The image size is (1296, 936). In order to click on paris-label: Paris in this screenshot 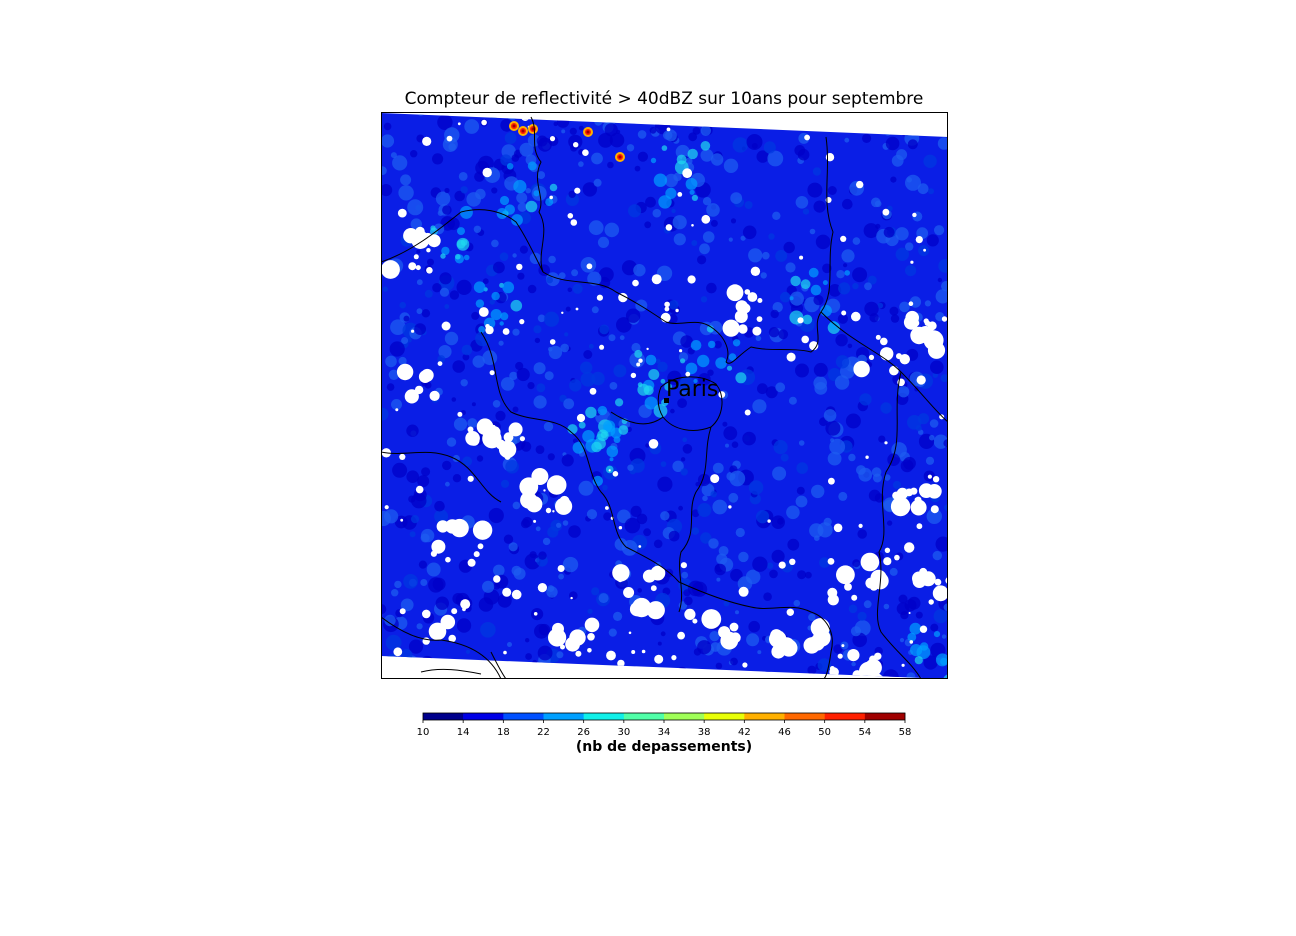, I will do `click(692, 389)`.